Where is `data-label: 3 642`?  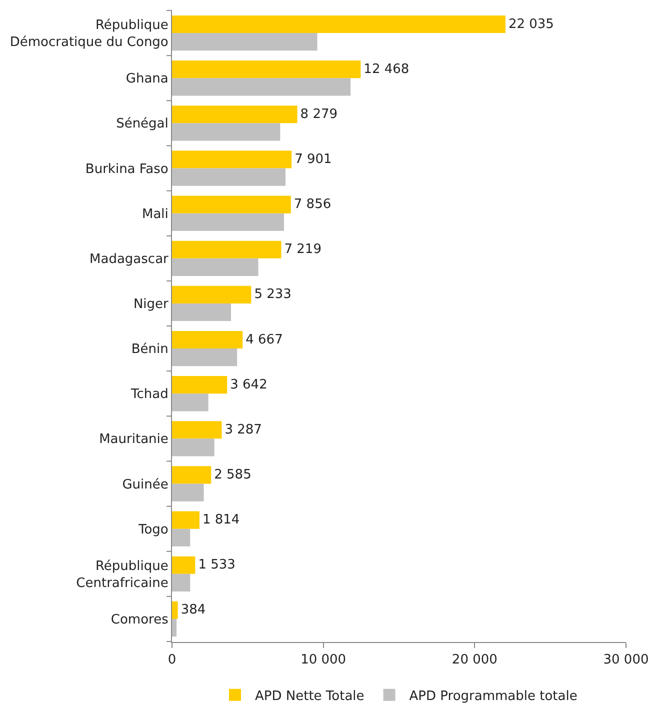
data-label: 3 642 is located at coordinates (249, 384).